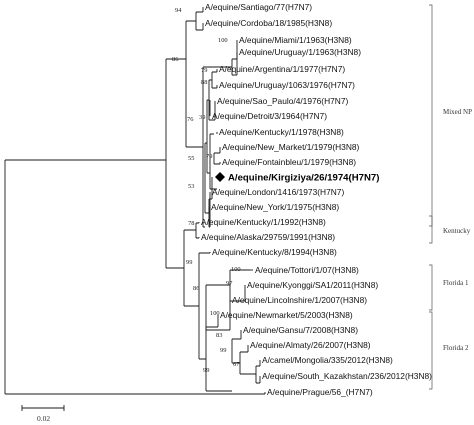 The width and height of the screenshot is (474, 425). Describe the element at coordinates (218, 359) in the screenshot. I see `branch-florida2` at that location.